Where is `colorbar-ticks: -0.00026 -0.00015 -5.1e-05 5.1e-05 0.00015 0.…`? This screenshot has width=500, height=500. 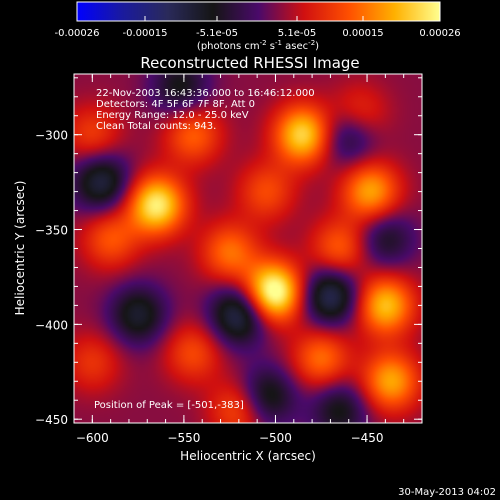
colorbar-ticks: -0.00026 -0.00015 -5.1e-05 5.1e-05 0.00015 0.… is located at coordinates (258, 27).